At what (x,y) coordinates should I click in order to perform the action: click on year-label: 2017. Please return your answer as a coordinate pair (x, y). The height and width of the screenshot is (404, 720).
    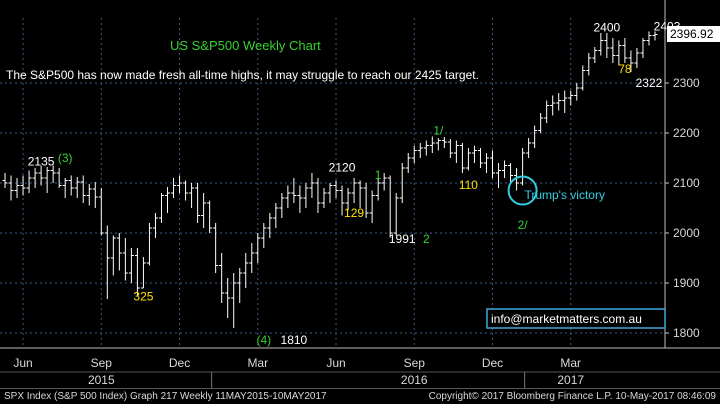
    Looking at the image, I should click on (570, 380).